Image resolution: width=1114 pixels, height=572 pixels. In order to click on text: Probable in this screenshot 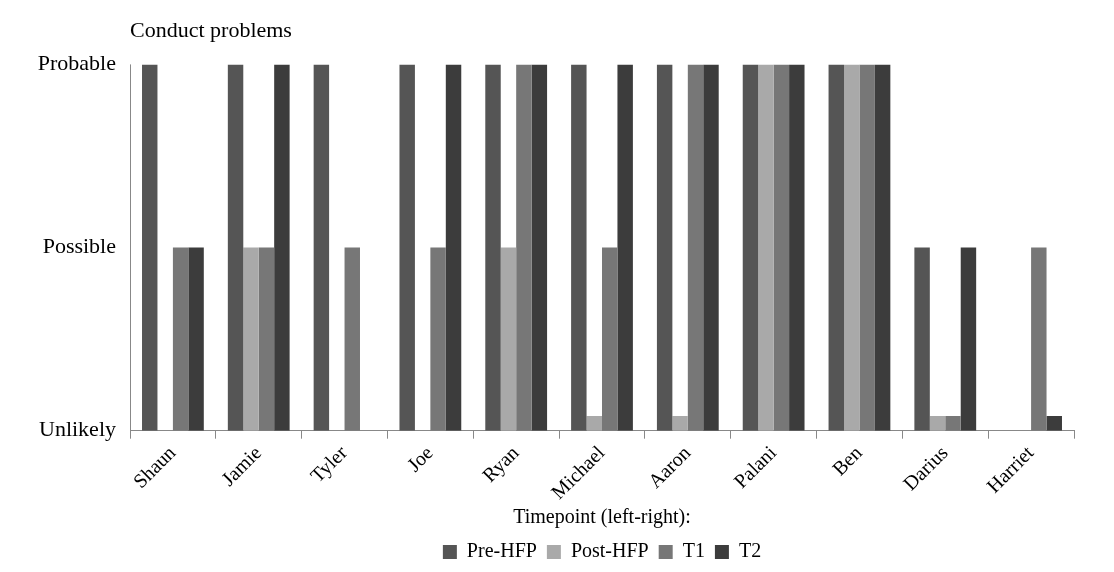, I will do `click(76, 63)`.